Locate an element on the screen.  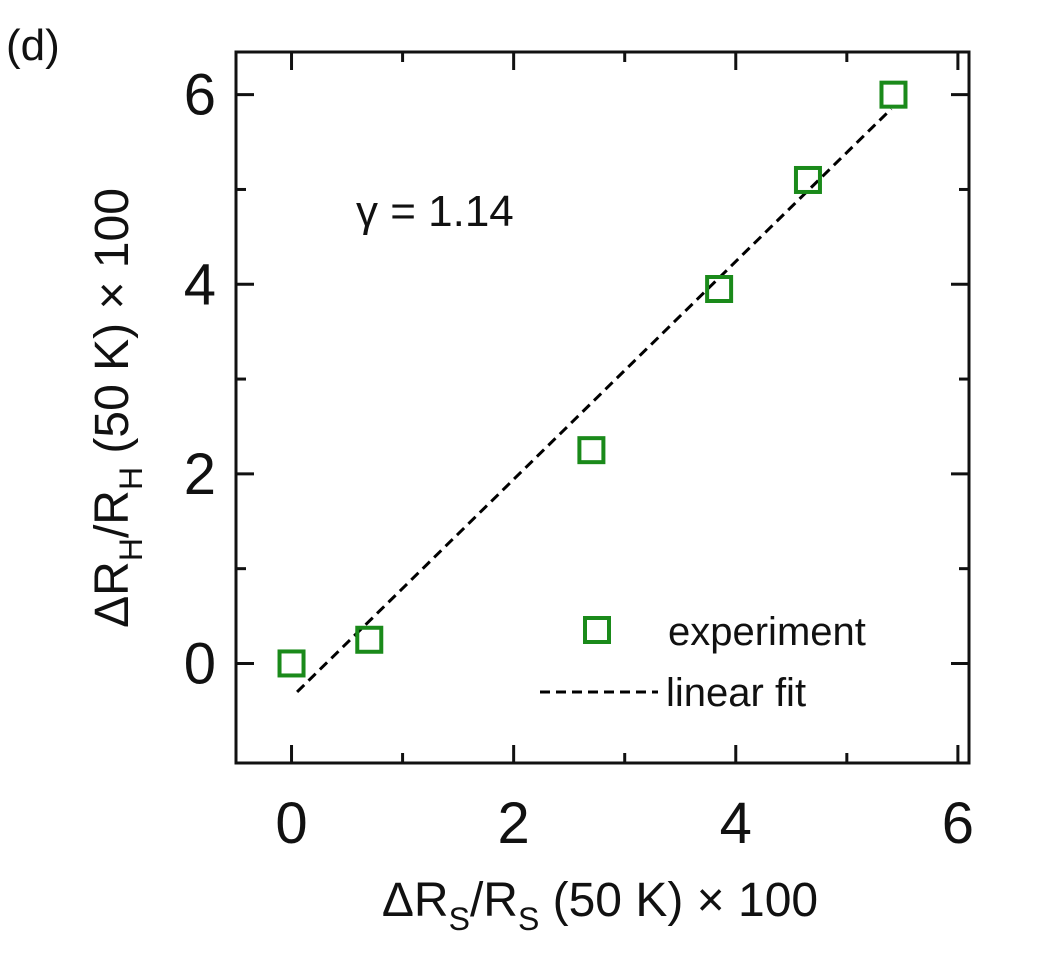
x-label-sub1: S is located at coordinates (459, 919).